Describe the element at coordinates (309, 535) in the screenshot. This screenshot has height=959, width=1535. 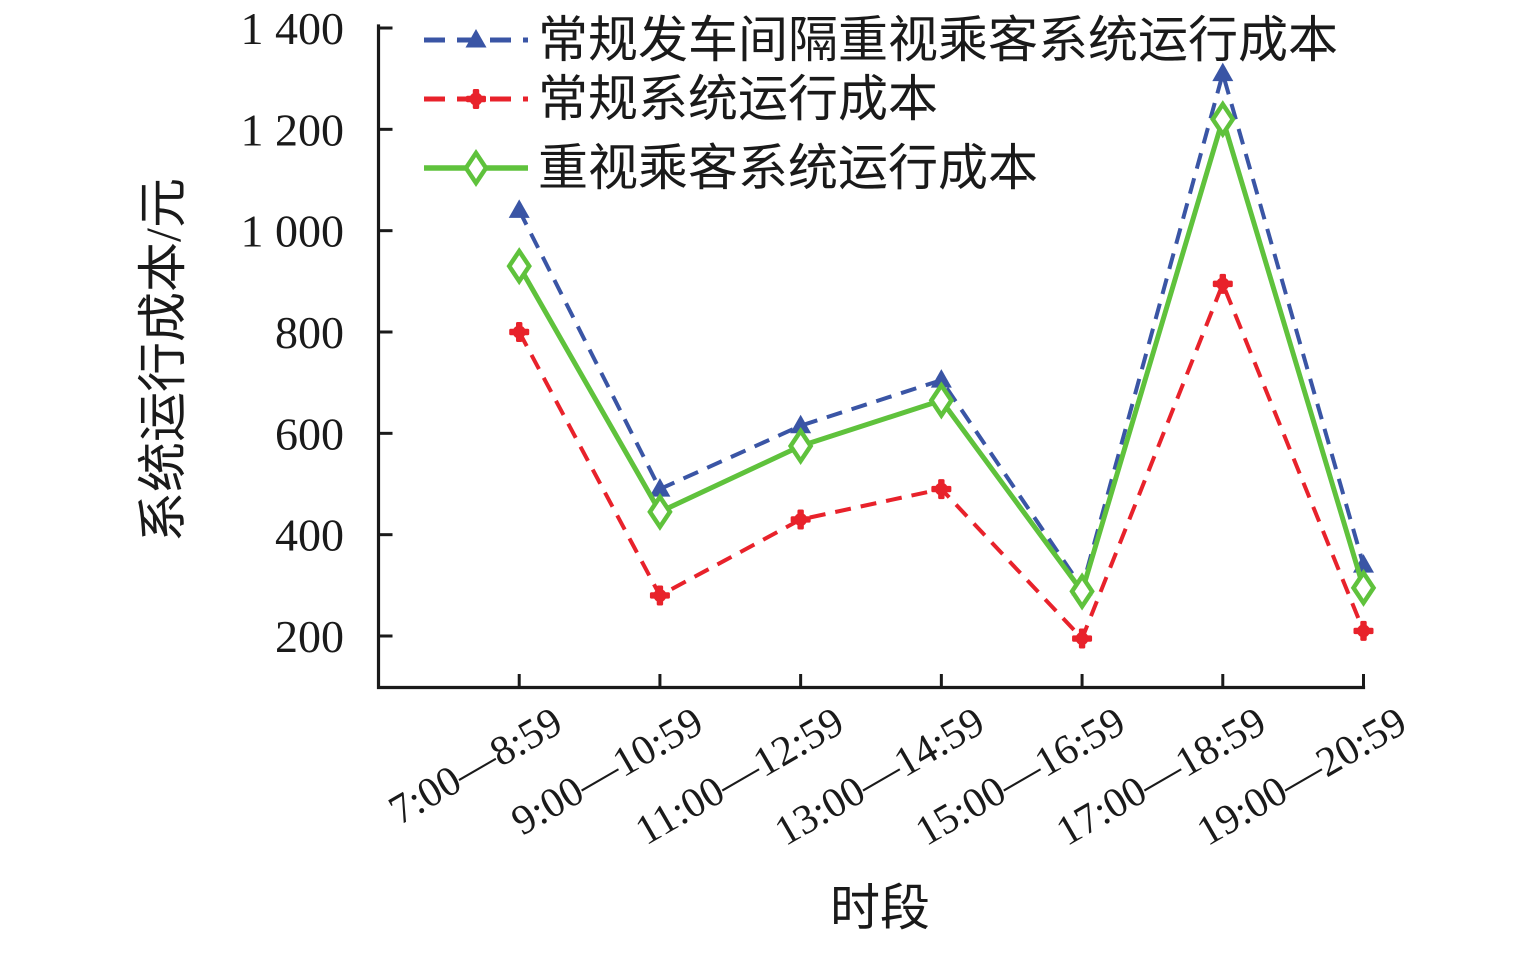
I see `y-tick-label: 400` at that location.